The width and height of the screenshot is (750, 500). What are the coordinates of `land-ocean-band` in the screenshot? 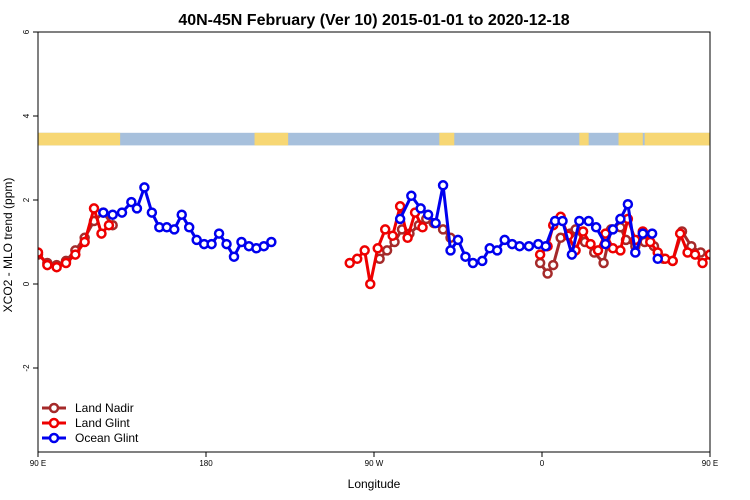 It's located at (394, 139).